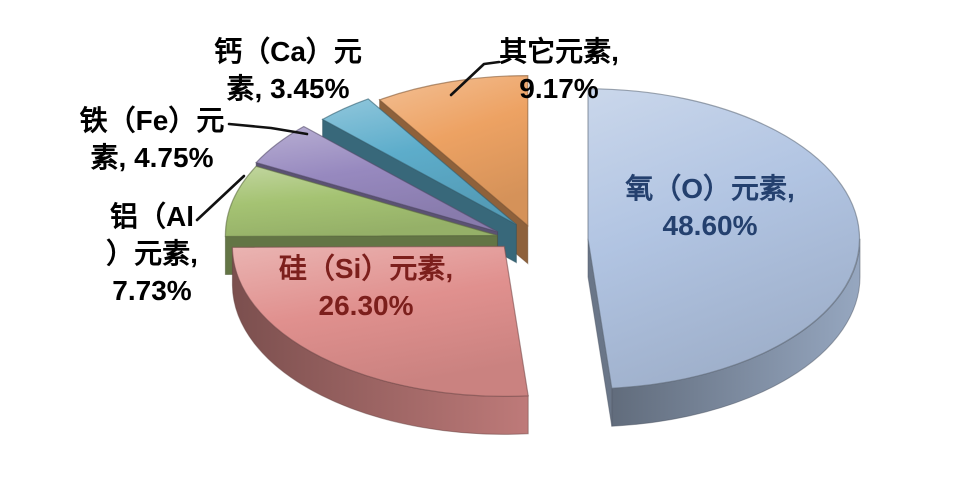  Describe the element at coordinates (152, 157) in the screenshot. I see `label-iron-line2: 素, 4.75%` at that location.